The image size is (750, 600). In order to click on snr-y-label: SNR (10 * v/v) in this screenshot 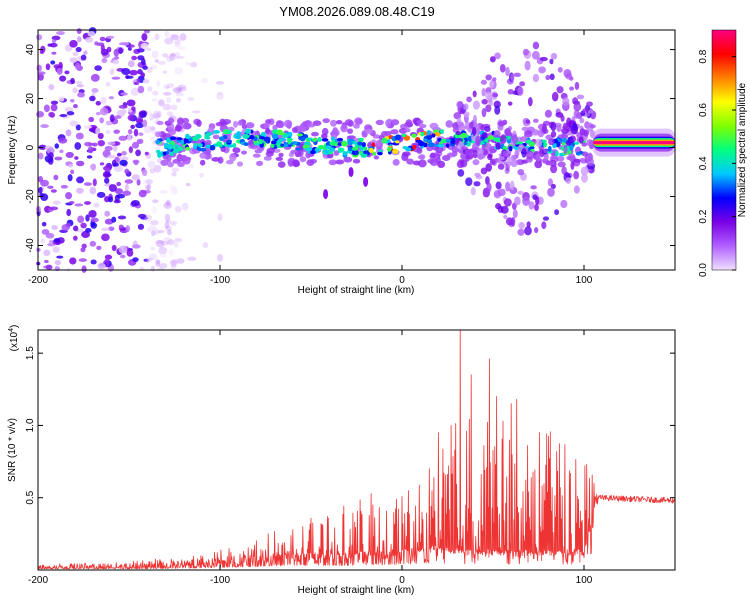, I will do `click(12, 450)`.